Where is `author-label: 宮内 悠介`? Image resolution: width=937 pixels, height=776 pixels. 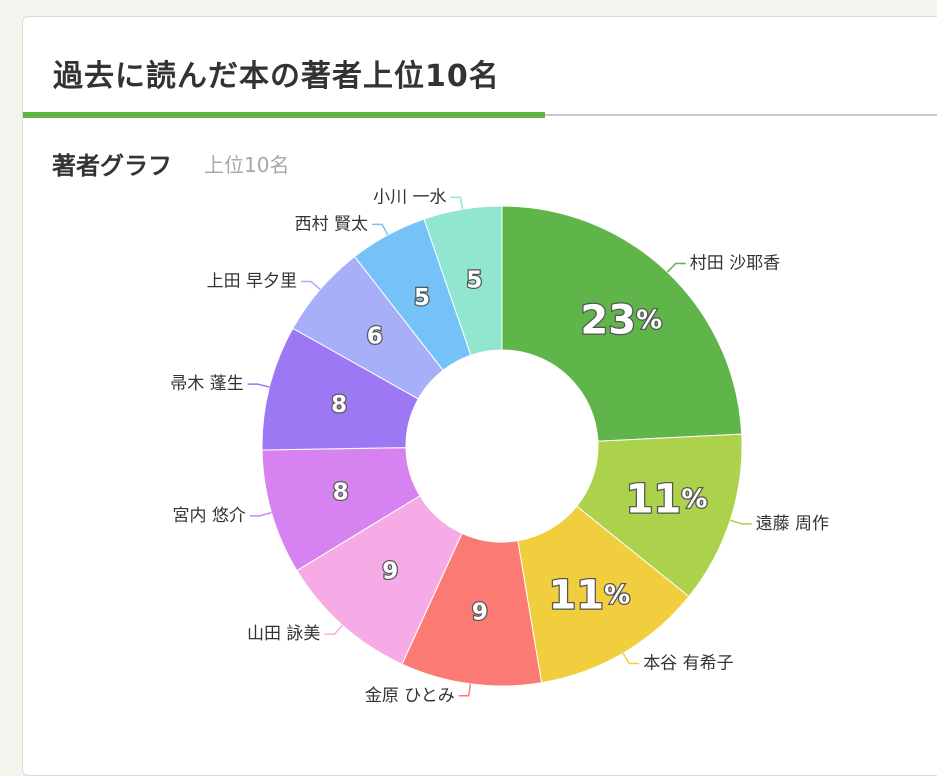 author-label: 宮内 悠介 is located at coordinates (208, 516).